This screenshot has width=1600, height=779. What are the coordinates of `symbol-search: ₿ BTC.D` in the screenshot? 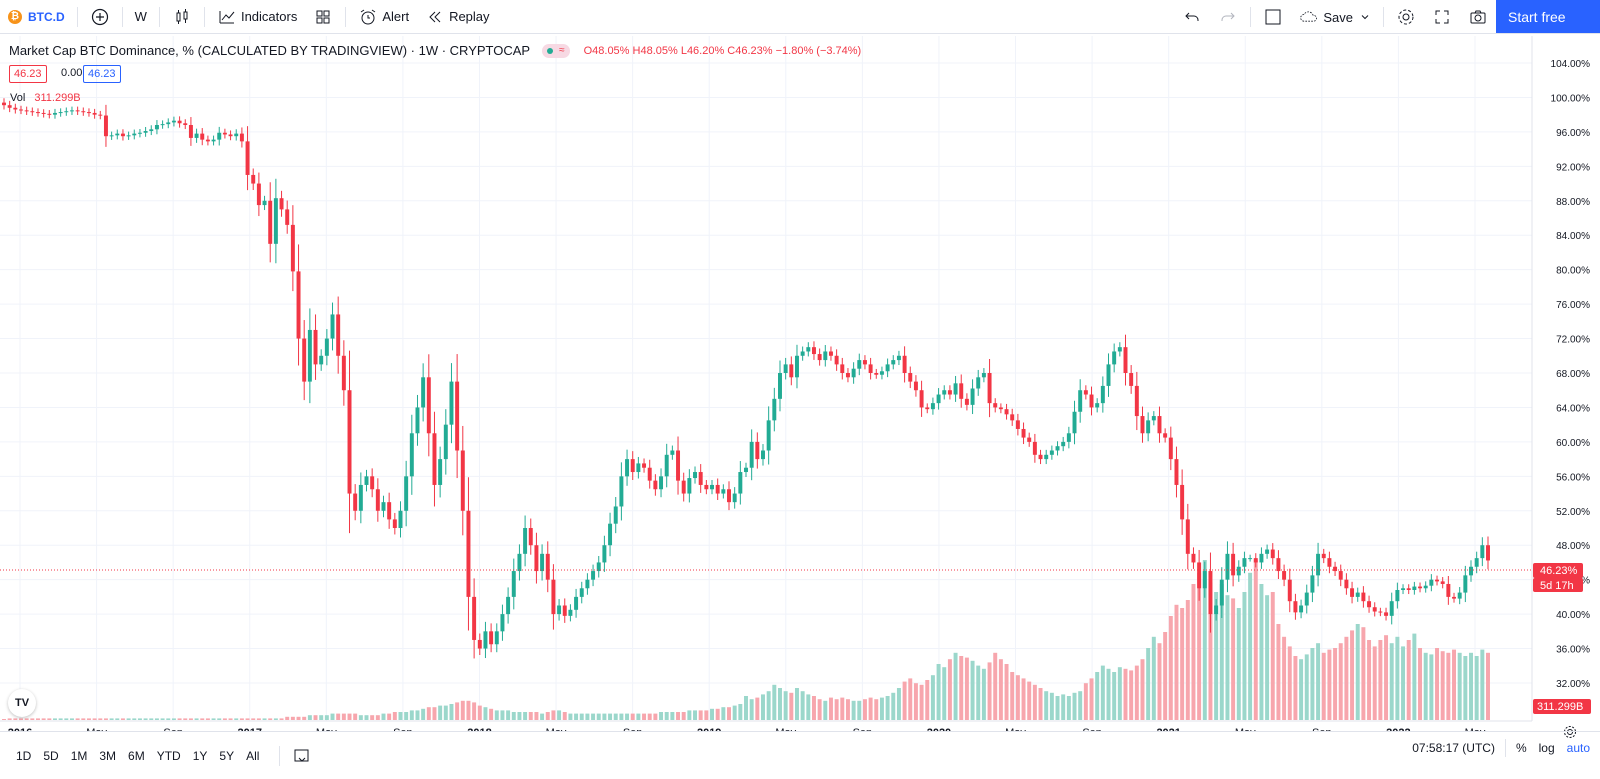 It's located at (36, 17).